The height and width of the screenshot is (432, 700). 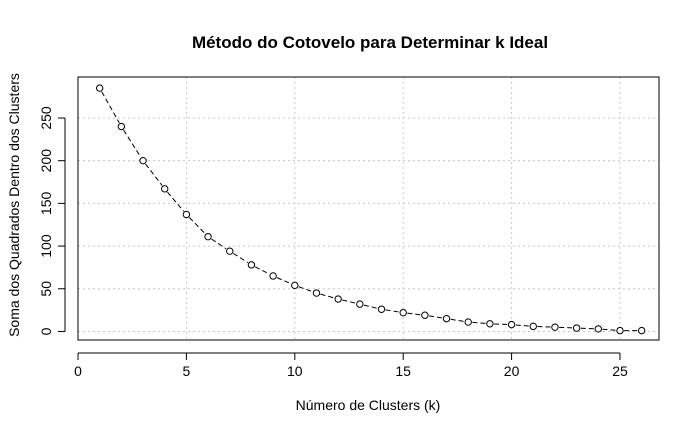 What do you see at coordinates (14, 205) in the screenshot?
I see `y-axis-label: Soma dos Quadrados Dentro dos Clusters` at bounding box center [14, 205].